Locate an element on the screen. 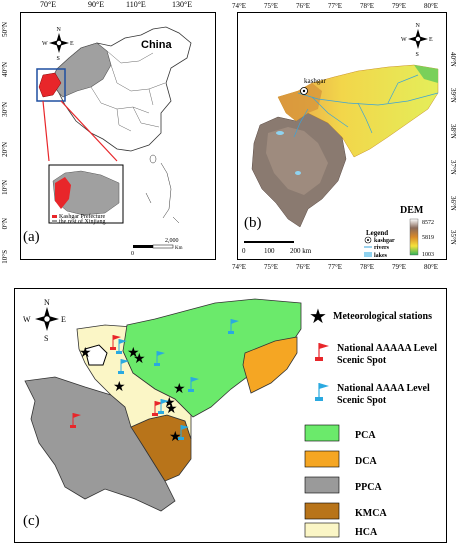 Image resolution: width=459 pixels, height=550 pixels. dem-min: 1003 is located at coordinates (428, 255).